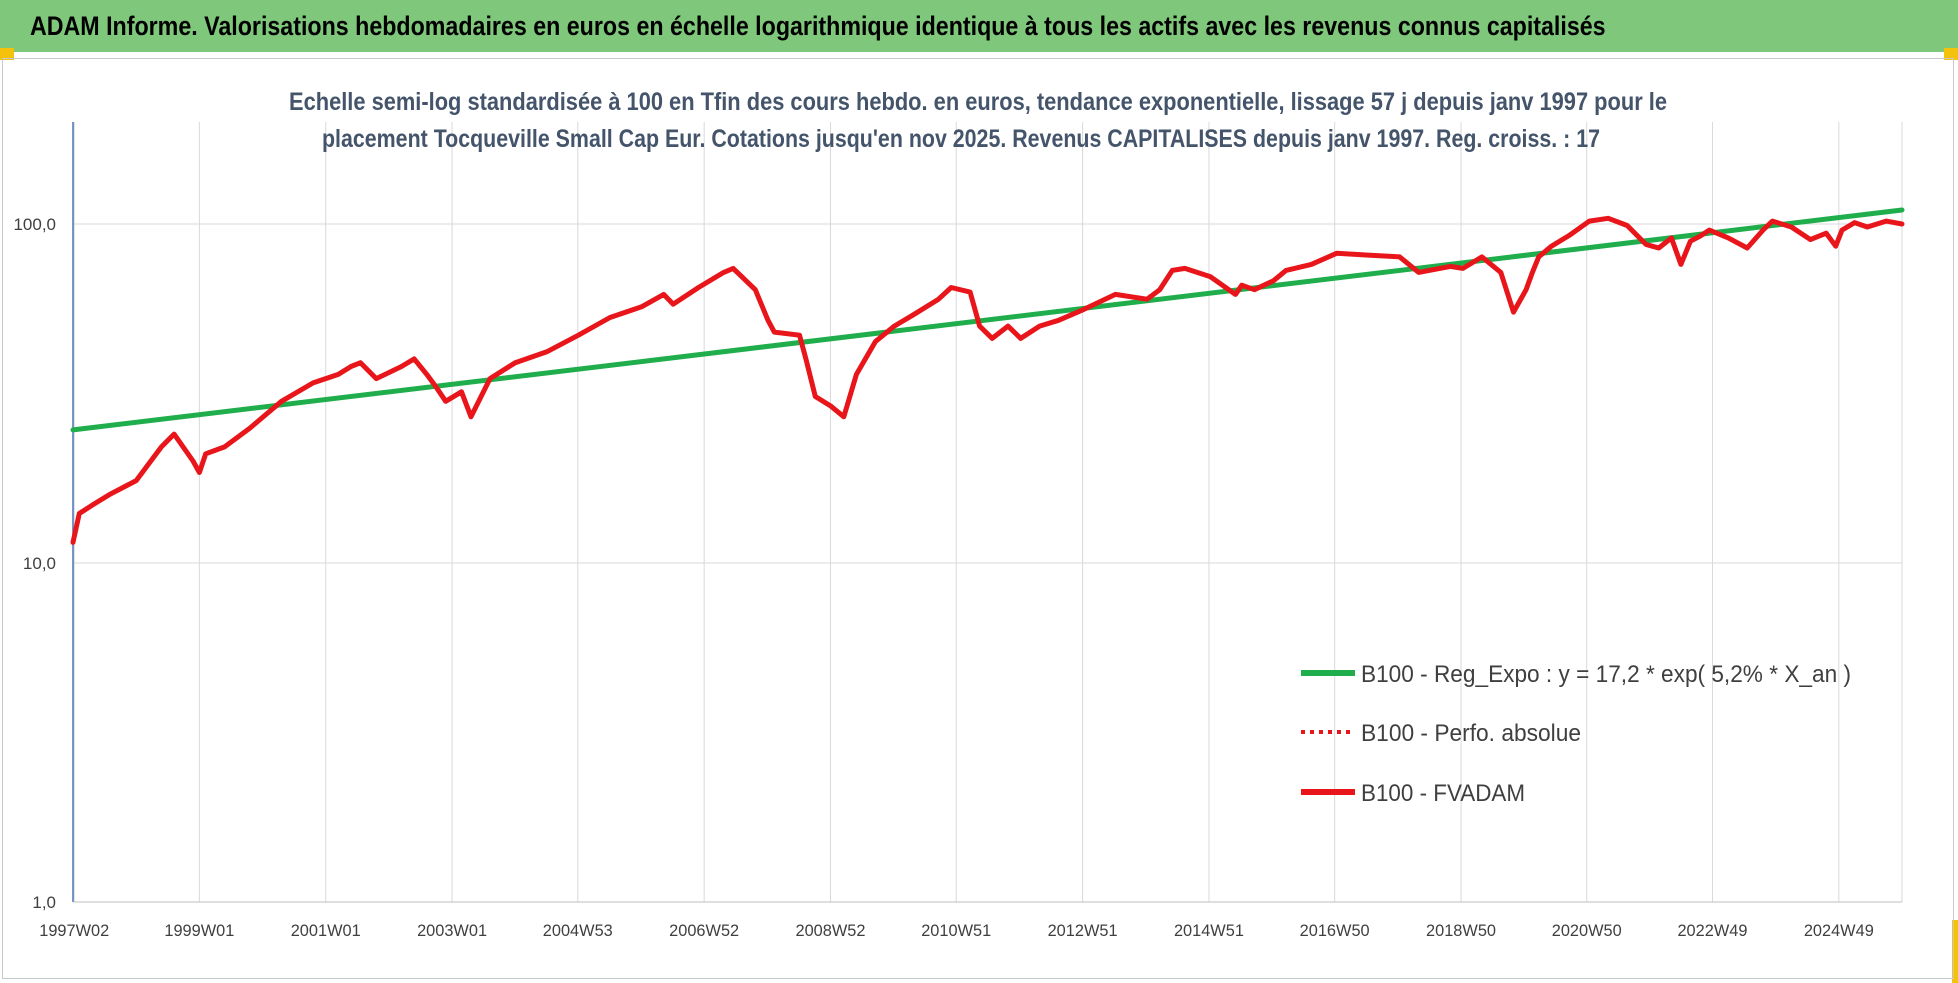  I want to click on y-tick-label: 1,0, so click(44, 902).